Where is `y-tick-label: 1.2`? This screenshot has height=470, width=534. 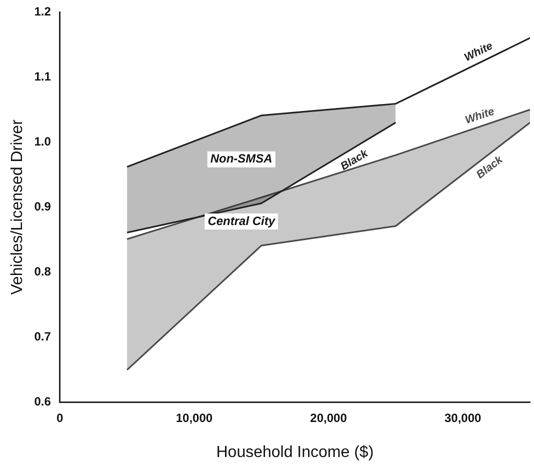
y-tick-label: 1.2 is located at coordinates (43, 11).